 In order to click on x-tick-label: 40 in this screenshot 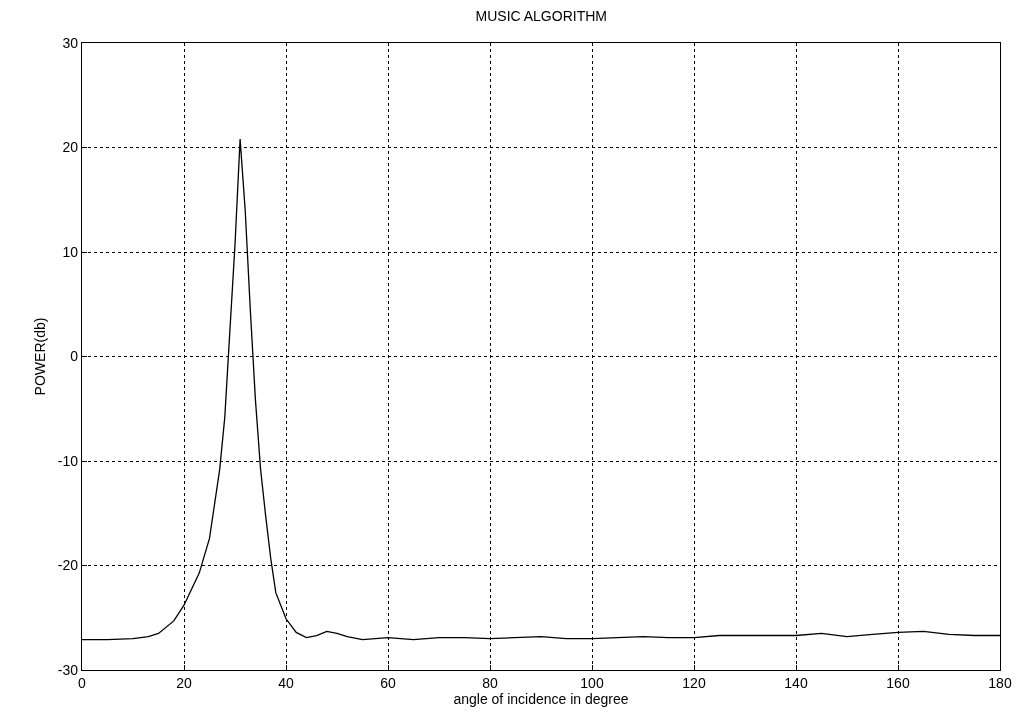, I will do `click(286, 682)`.